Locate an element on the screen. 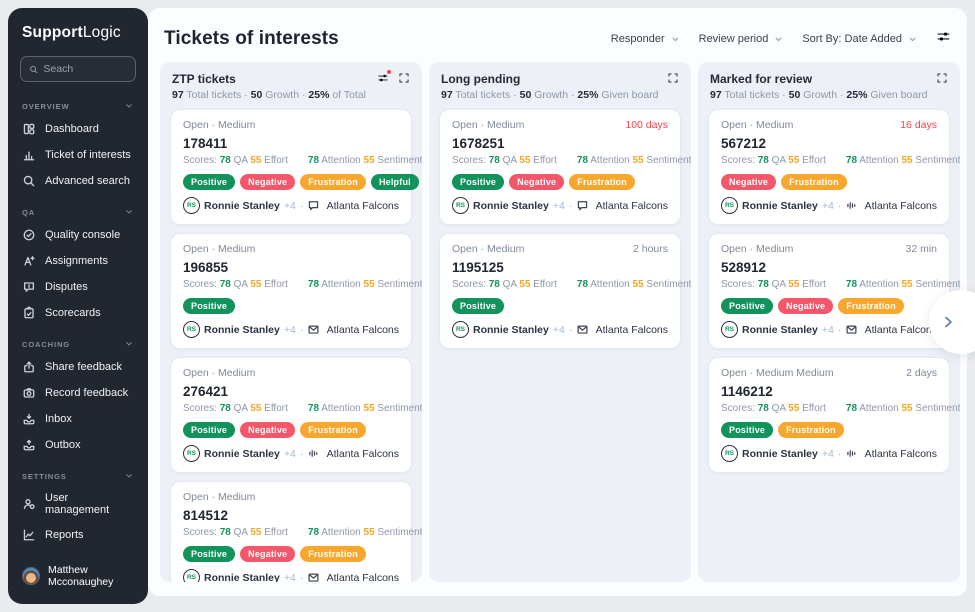 The height and width of the screenshot is (612, 975). attention-score: 78 is located at coordinates (313, 408).